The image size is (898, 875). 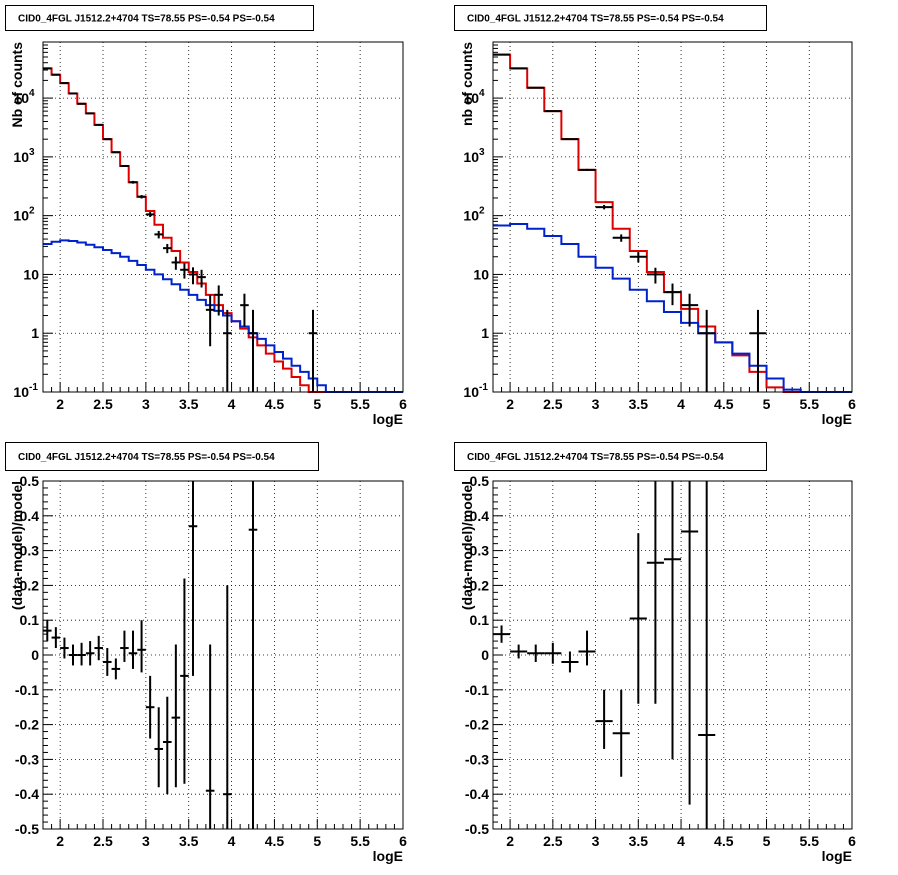 What do you see at coordinates (477, 829) in the screenshot?
I see `y-tick-label: -0.5` at bounding box center [477, 829].